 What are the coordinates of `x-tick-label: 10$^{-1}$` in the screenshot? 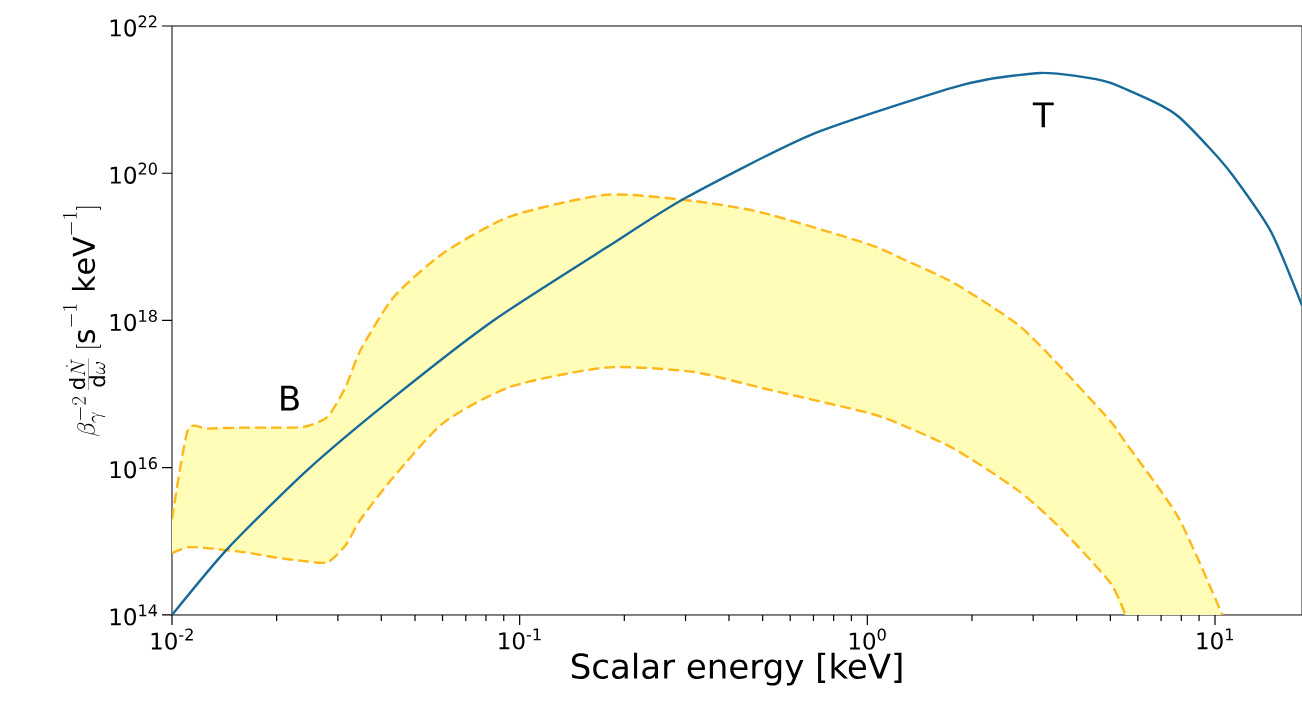 It's located at (520, 639).